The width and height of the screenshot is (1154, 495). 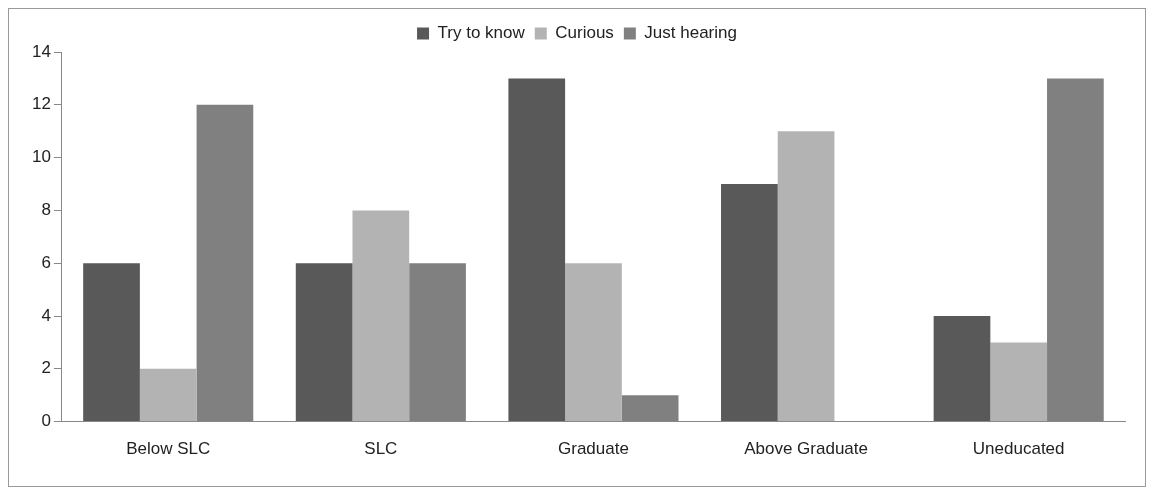 What do you see at coordinates (46, 262) in the screenshot?
I see `y-tick-label: 6` at bounding box center [46, 262].